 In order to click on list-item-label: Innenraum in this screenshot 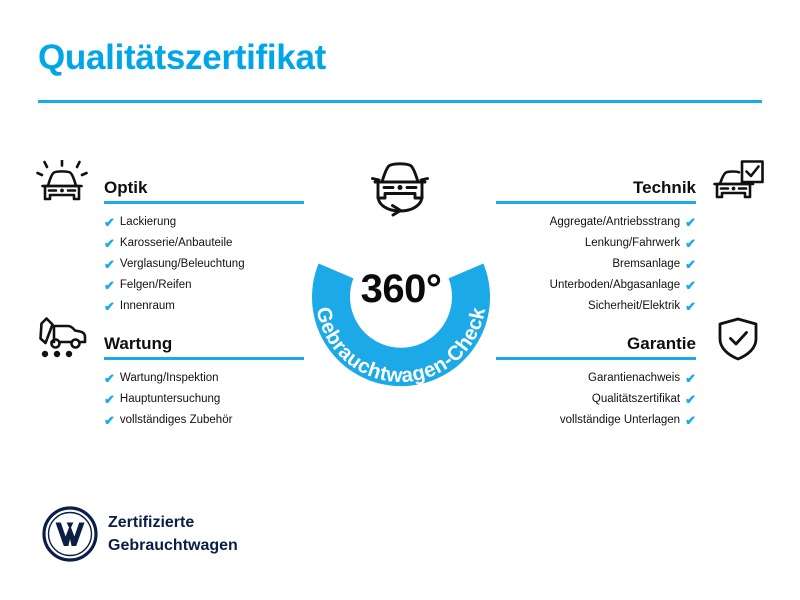, I will do `click(147, 306)`.